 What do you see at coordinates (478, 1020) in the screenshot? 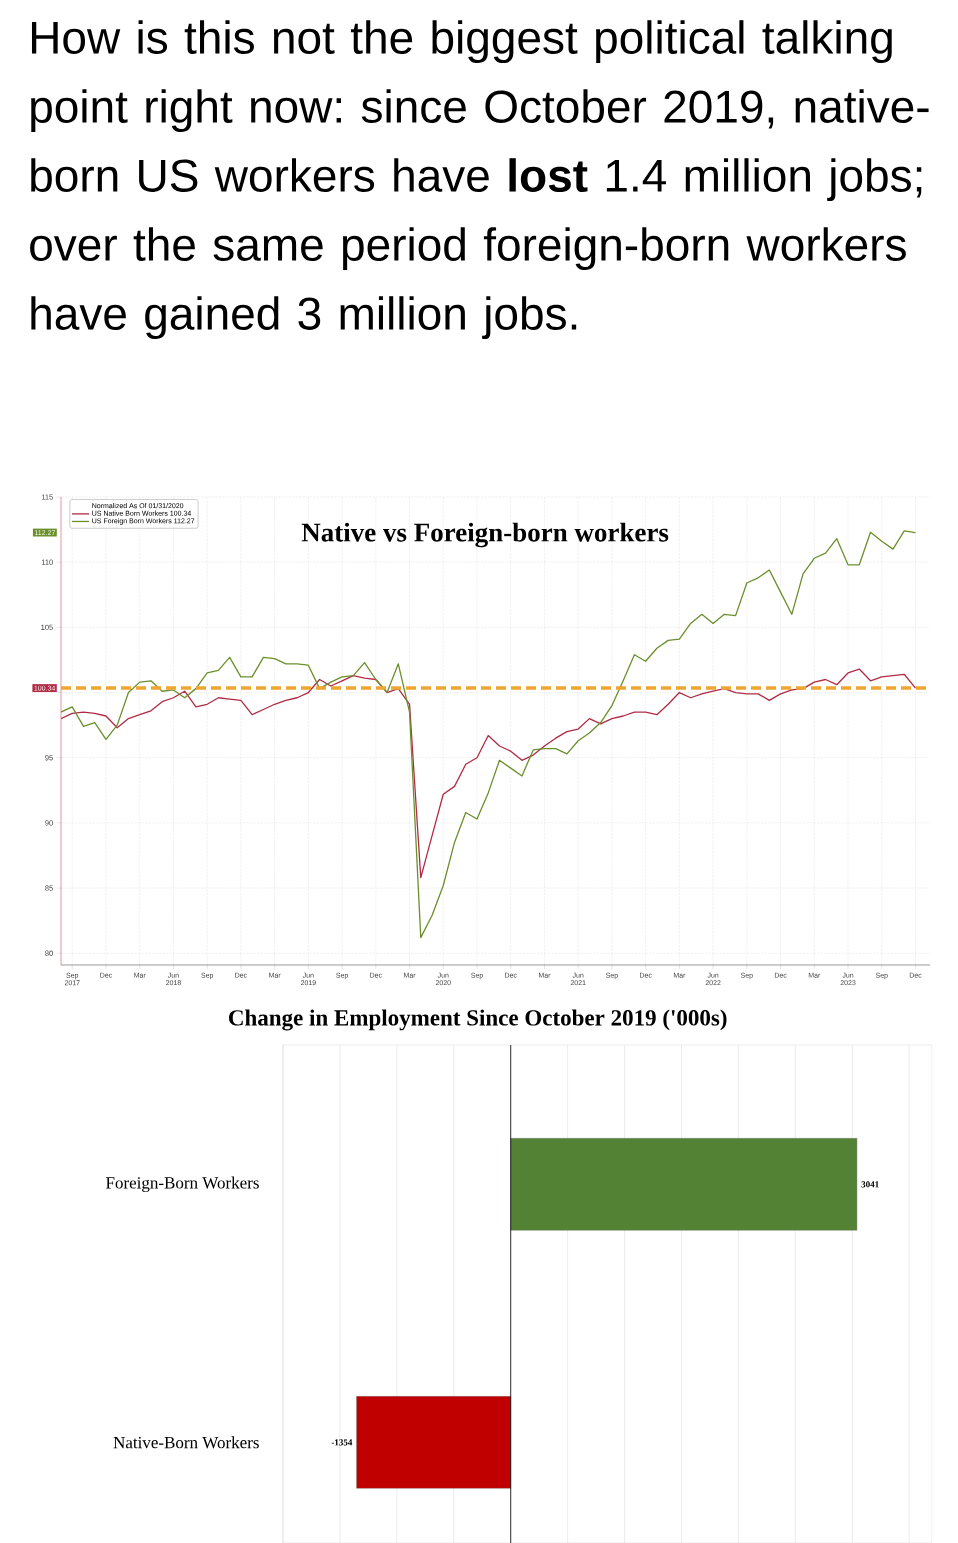
I see `chart-title: Change in Employment Since October 2019 ('000s)` at bounding box center [478, 1020].